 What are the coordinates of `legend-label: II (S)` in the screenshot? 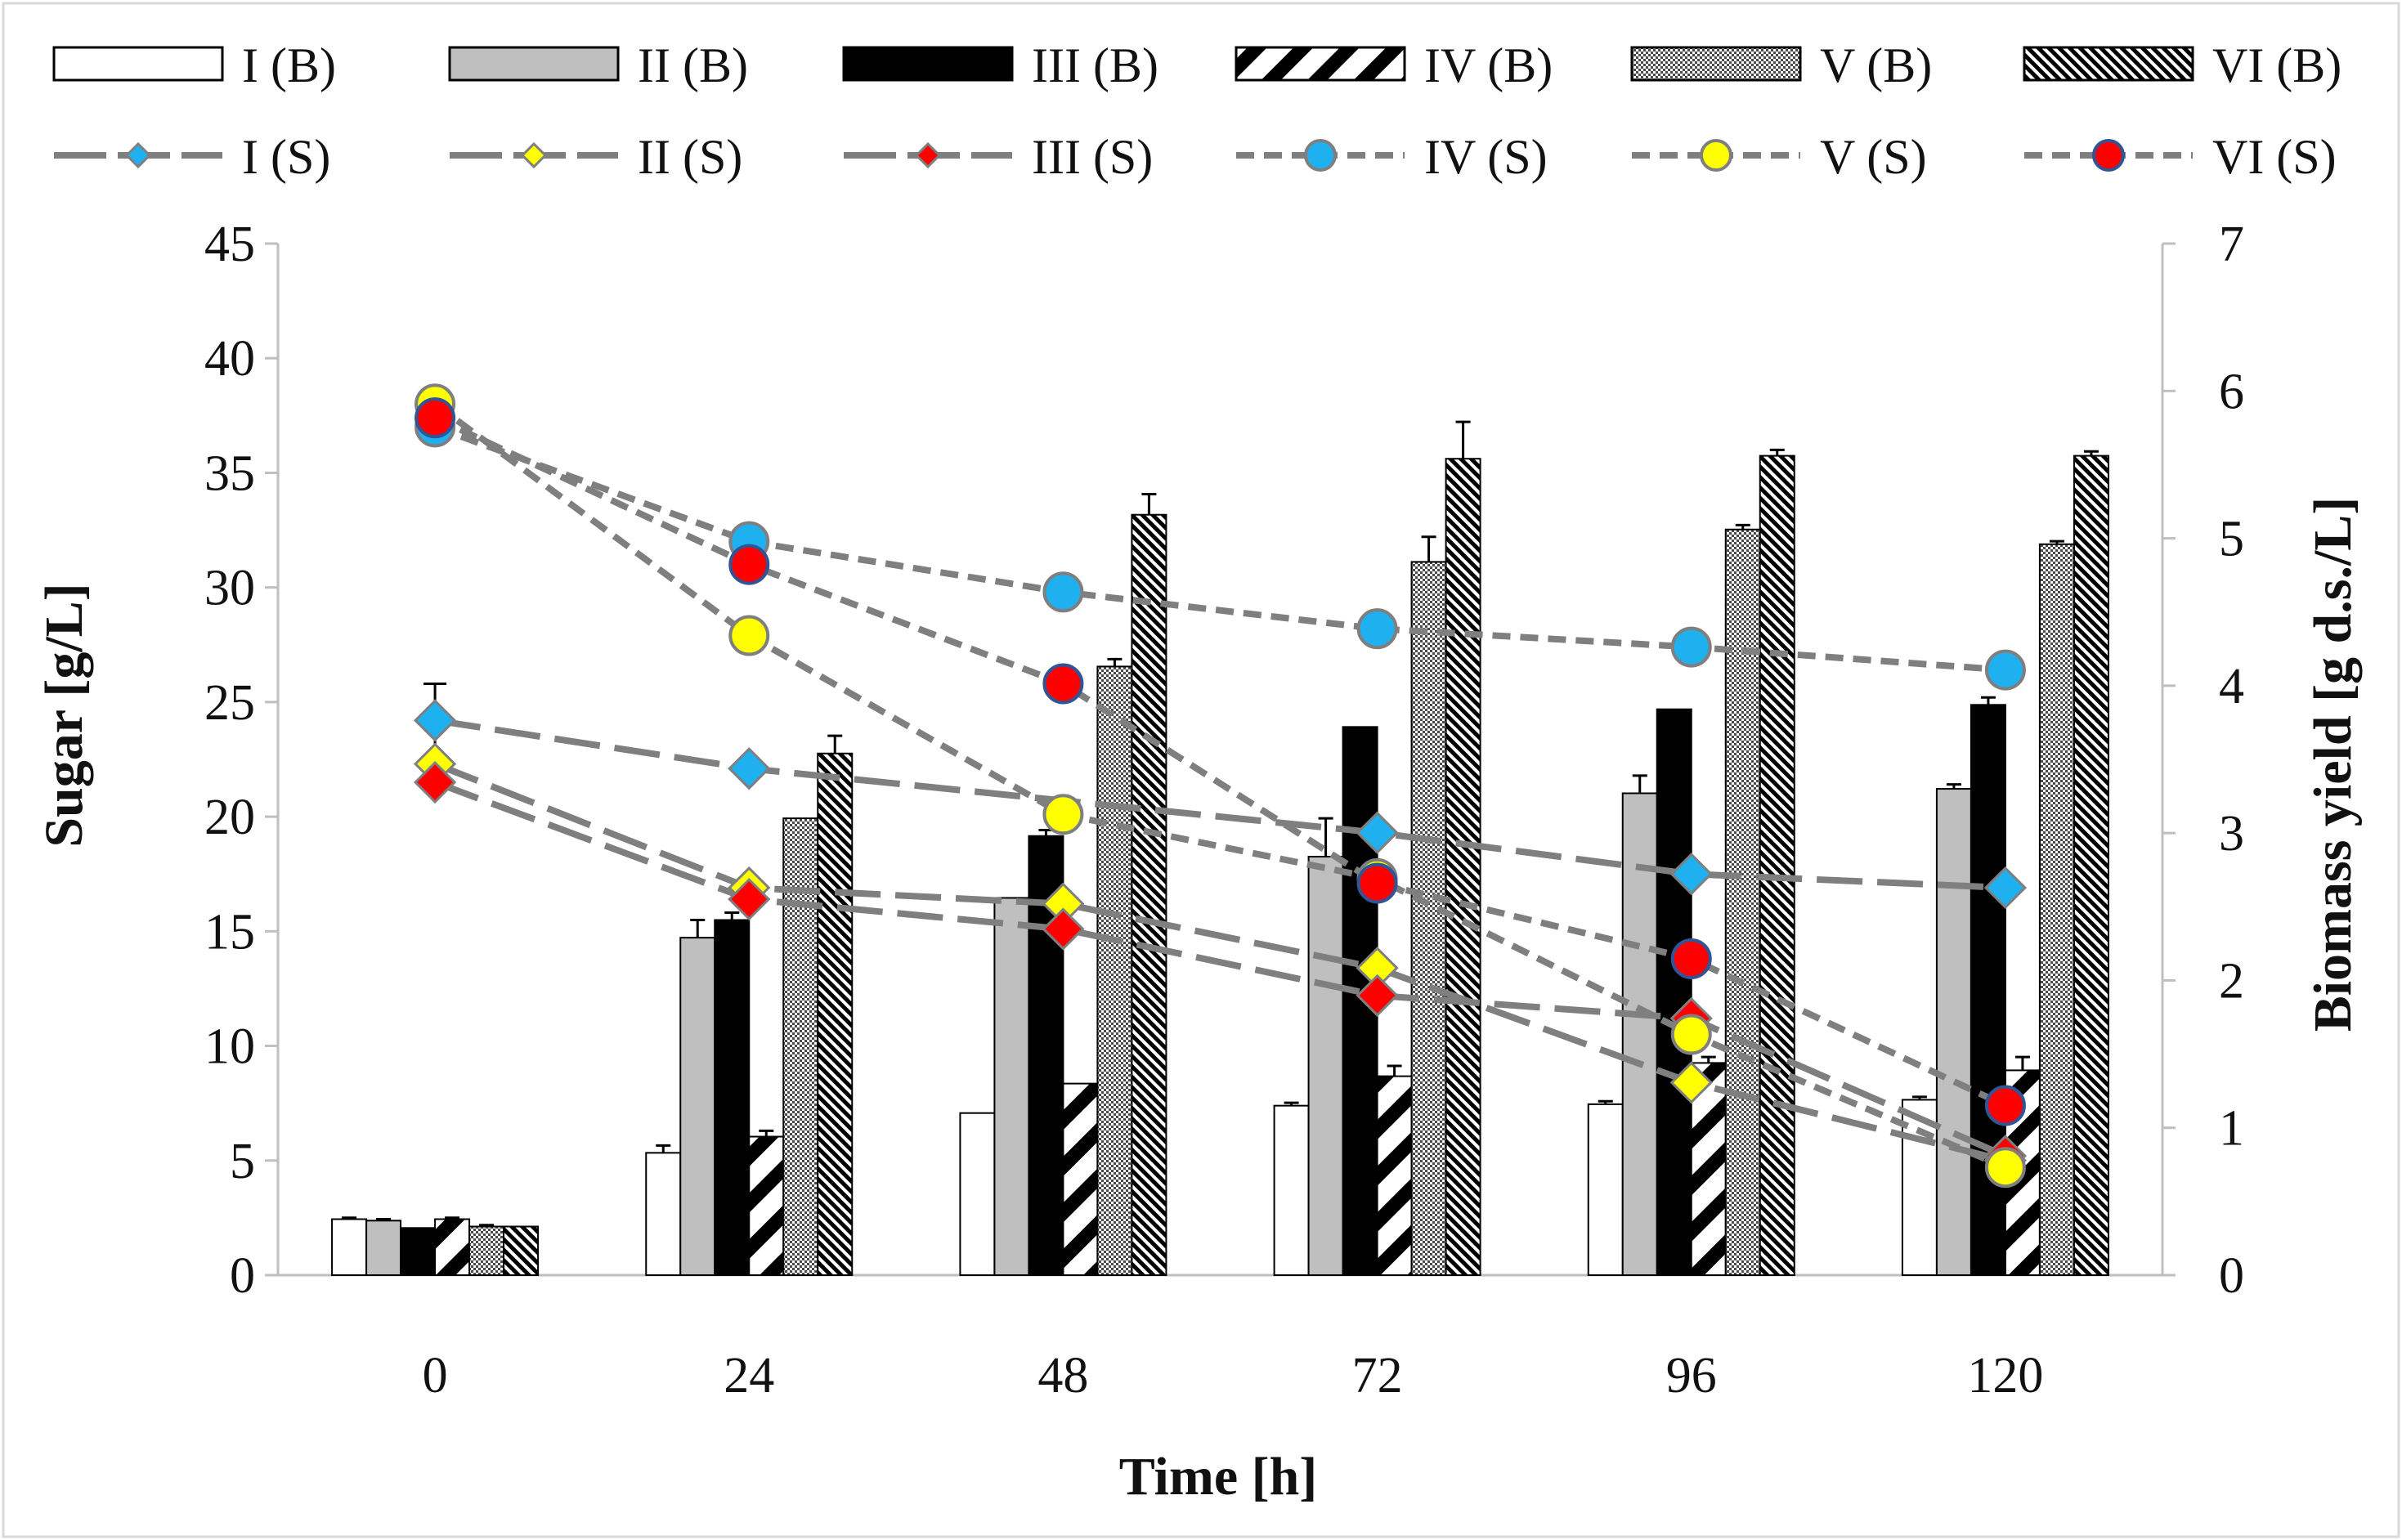 It's located at (690, 157).